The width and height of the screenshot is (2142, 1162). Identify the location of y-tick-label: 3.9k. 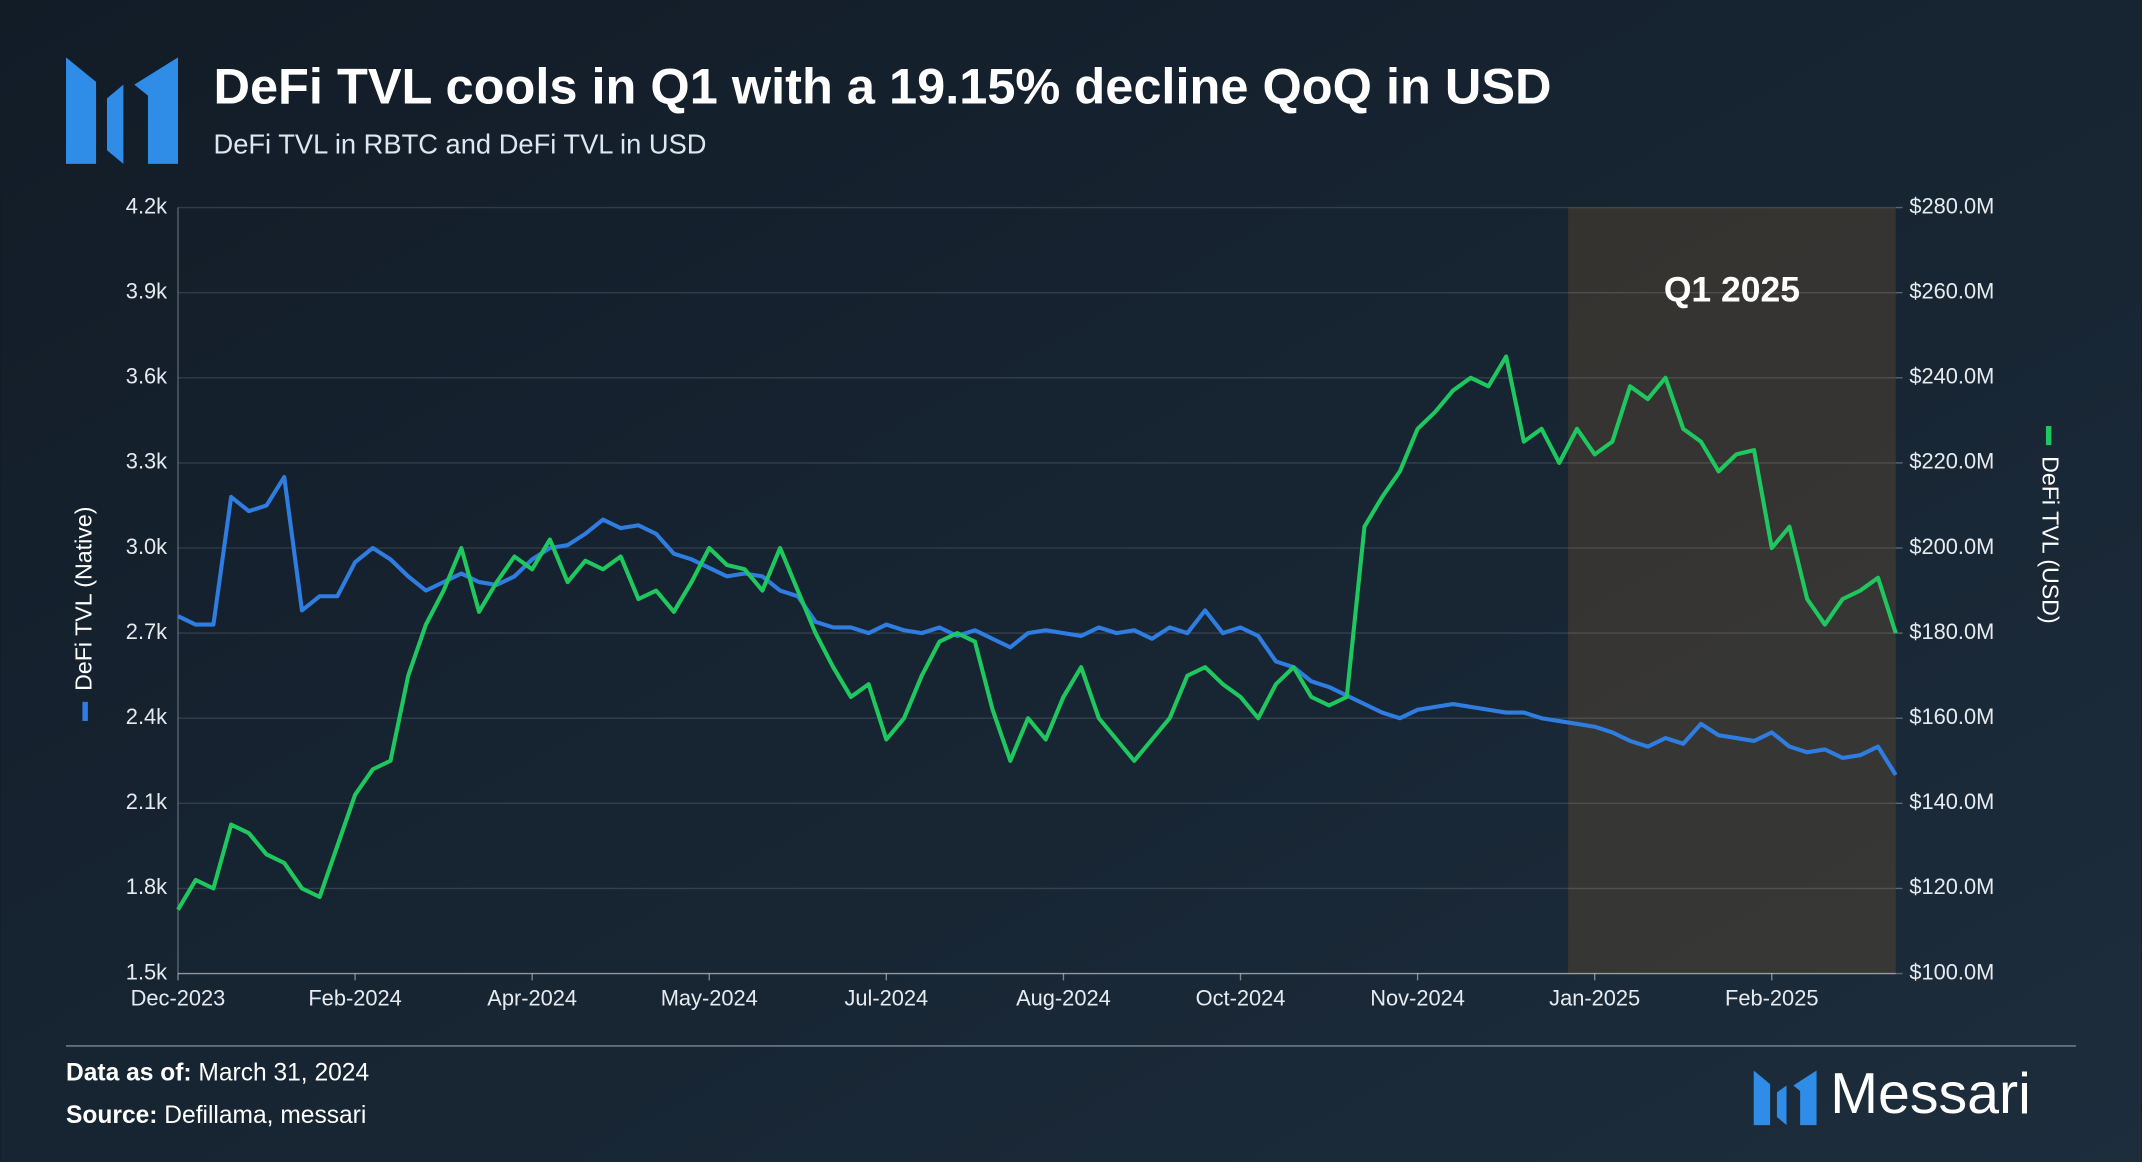
(146, 290).